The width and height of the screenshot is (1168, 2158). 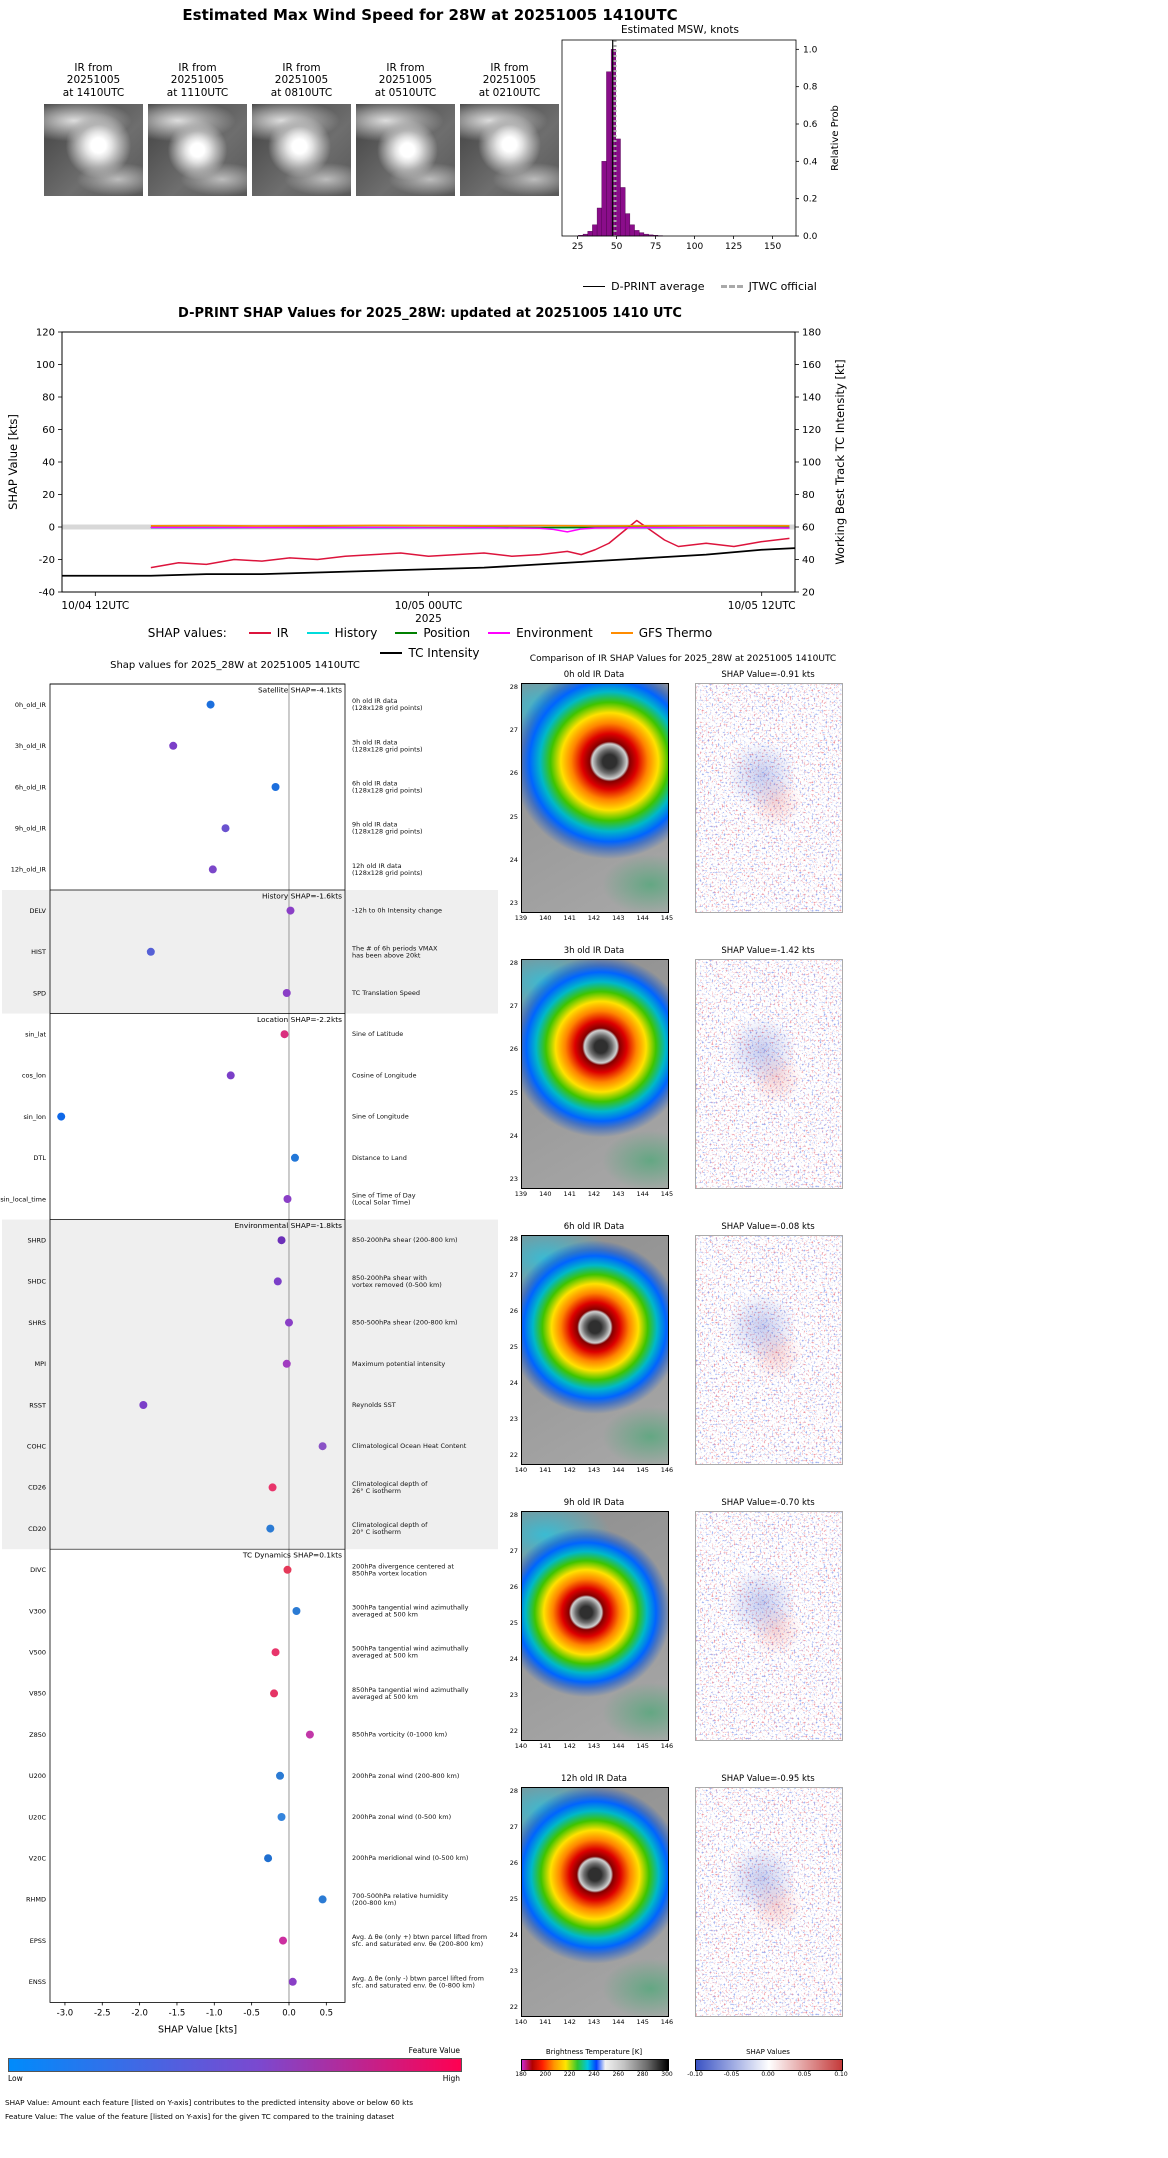 I want to click on lon-axis: 139 140 141 142 143 144 145, so click(x=594, y=1195).